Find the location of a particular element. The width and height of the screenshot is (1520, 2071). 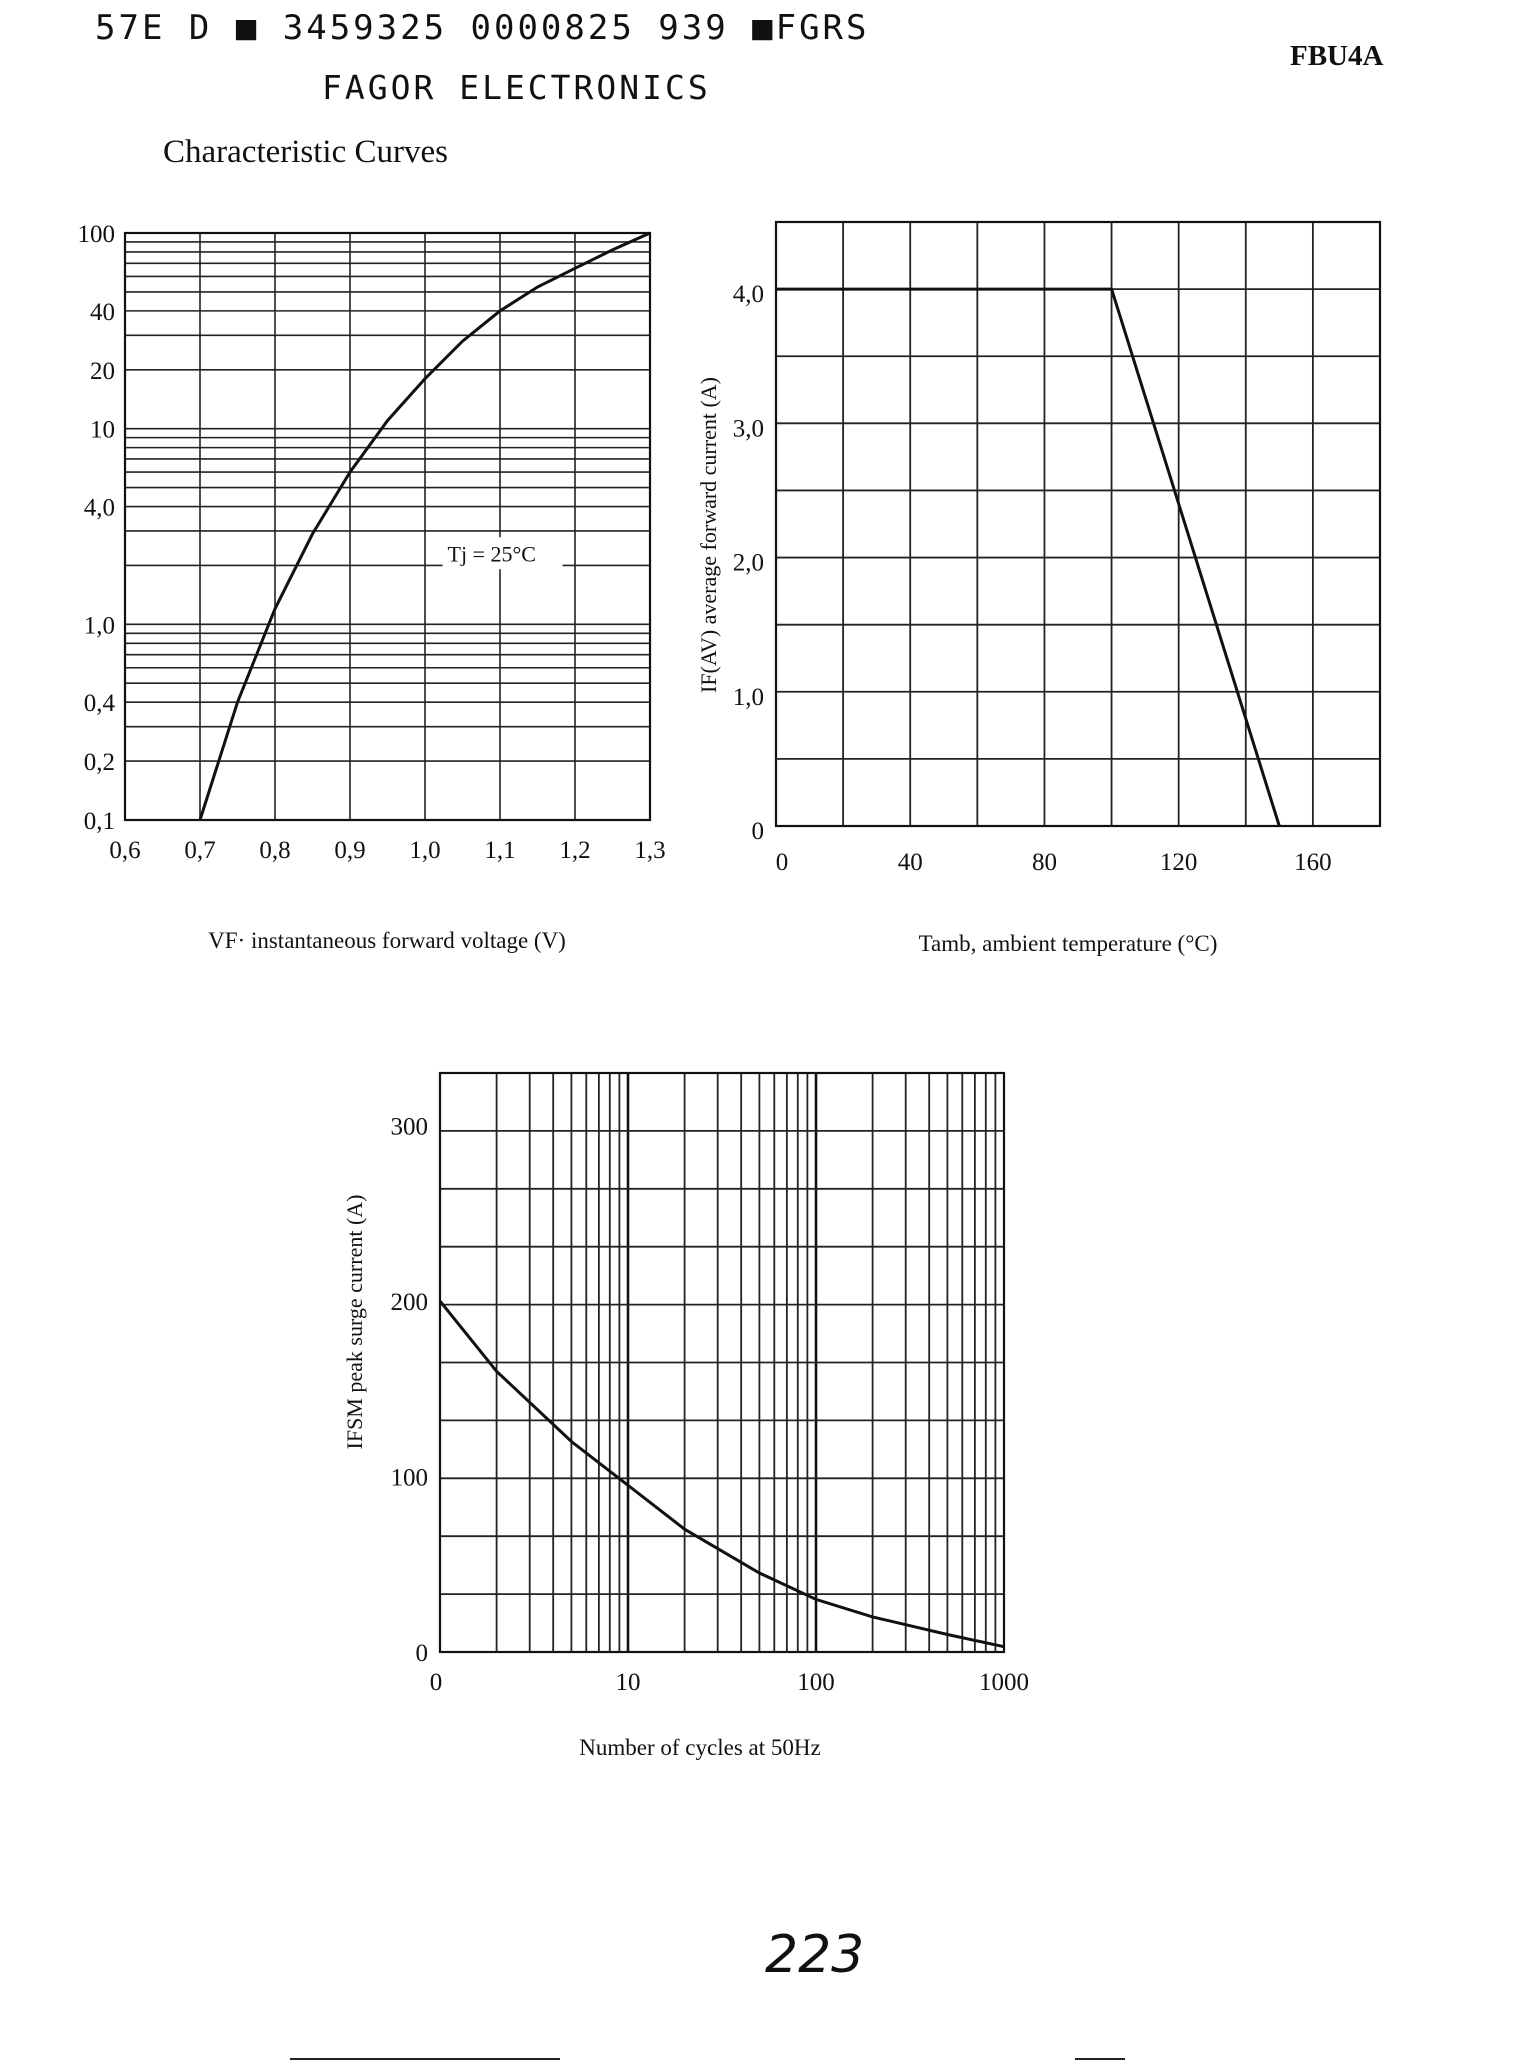

x-tick-label: 160 is located at coordinates (1313, 862).